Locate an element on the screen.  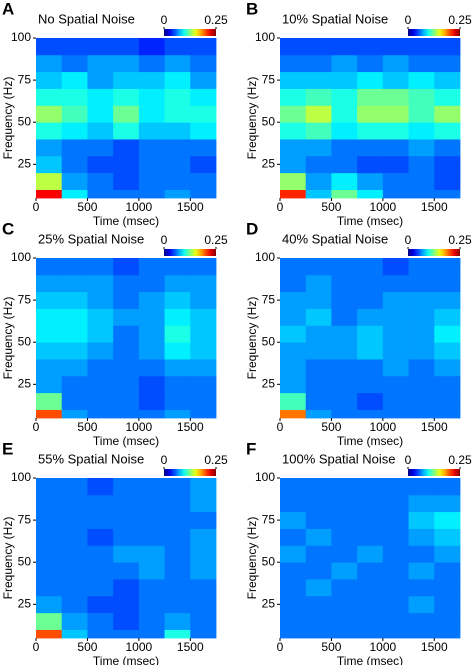
x-tick-label: 500 is located at coordinates (87, 647).